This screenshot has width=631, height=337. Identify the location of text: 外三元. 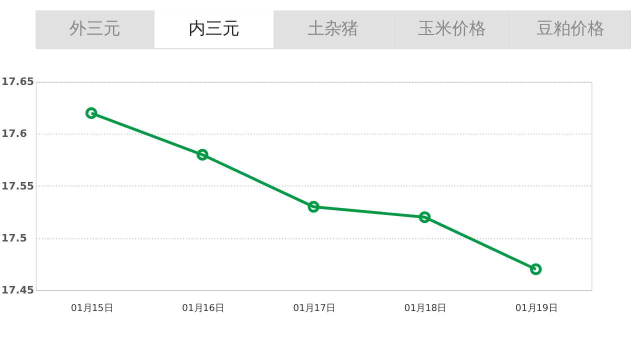
(95, 28).